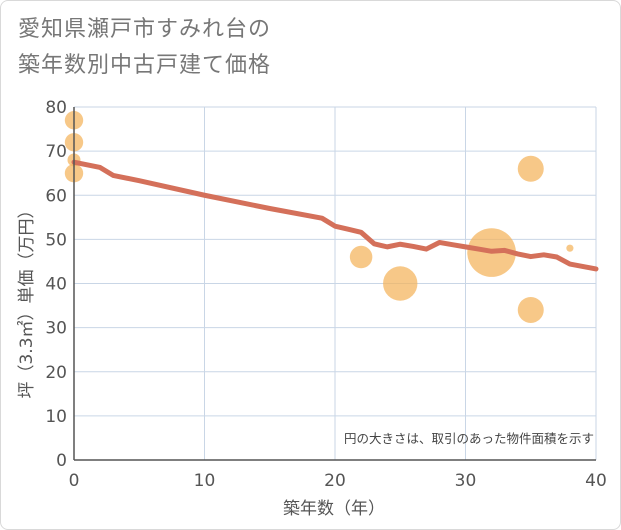 This screenshot has width=621, height=530. What do you see at coordinates (205, 481) in the screenshot?
I see `x-tick-label: 10` at bounding box center [205, 481].